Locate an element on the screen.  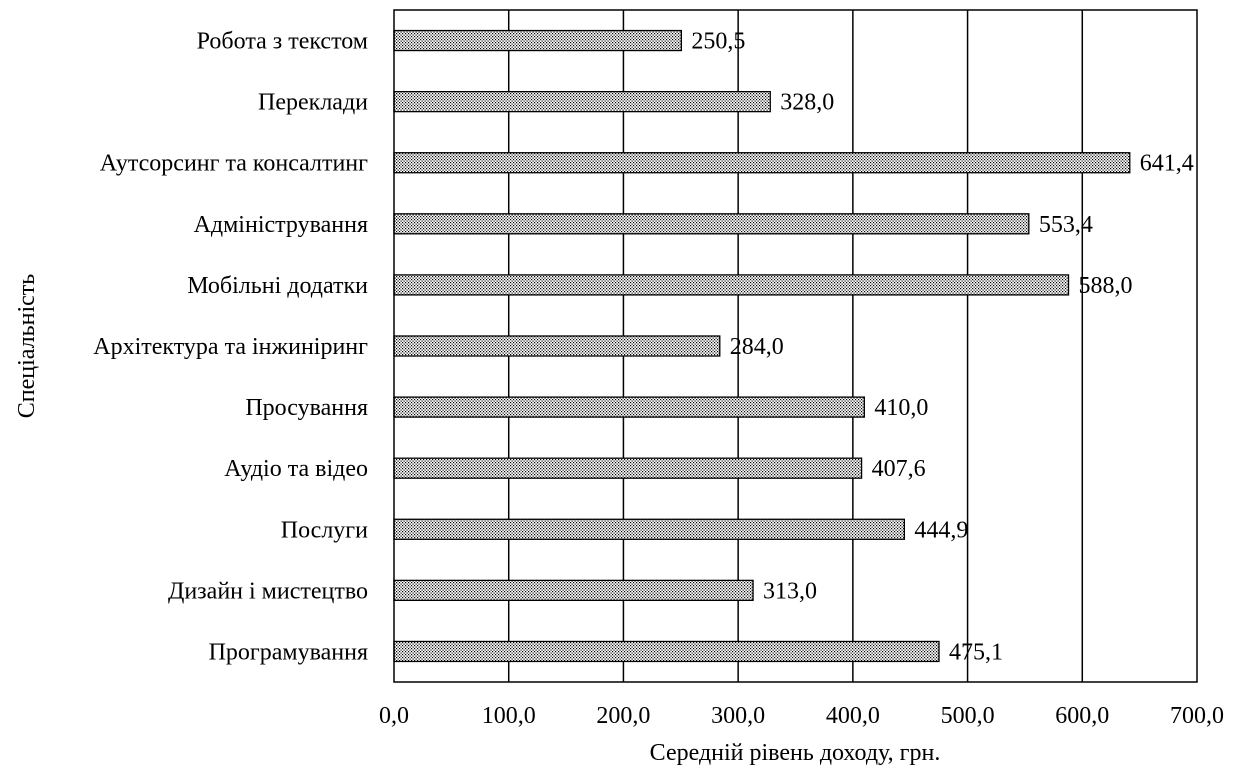
x-tick-label: 200,0 is located at coordinates (623, 716).